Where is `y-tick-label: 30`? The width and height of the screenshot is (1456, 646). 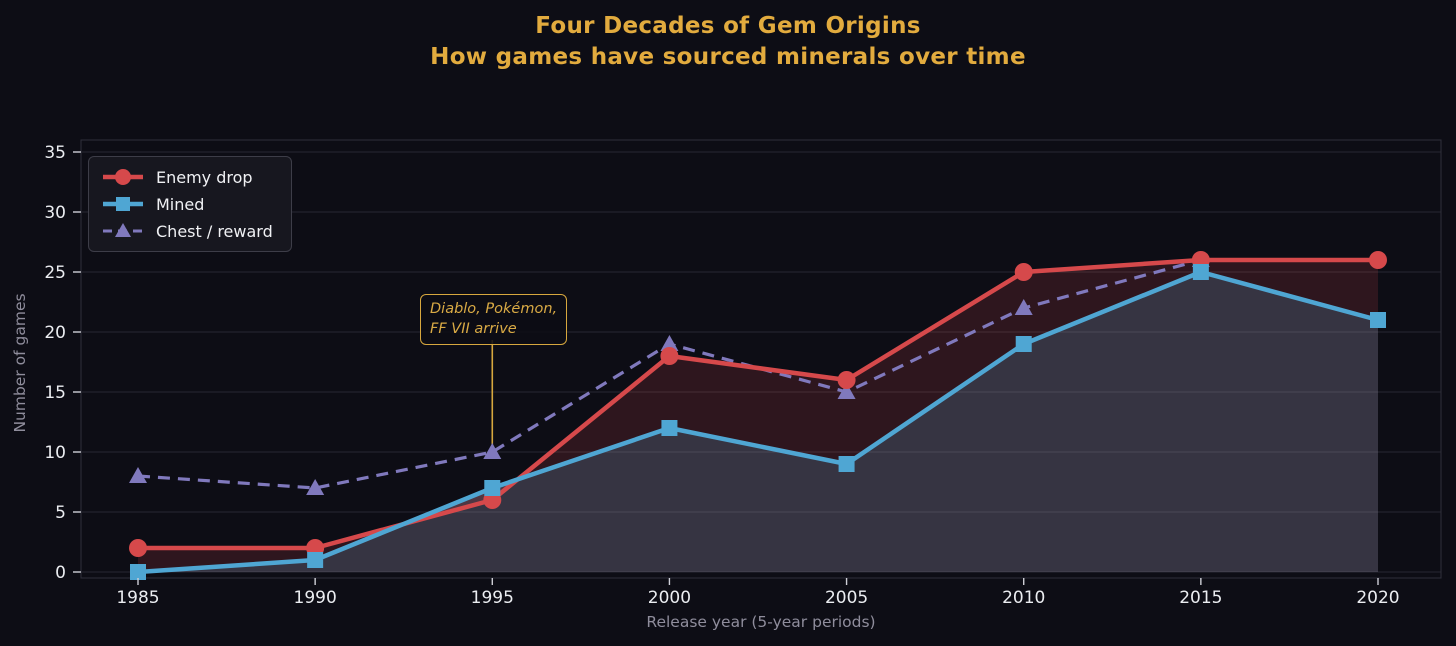 y-tick-label: 30 is located at coordinates (55, 213).